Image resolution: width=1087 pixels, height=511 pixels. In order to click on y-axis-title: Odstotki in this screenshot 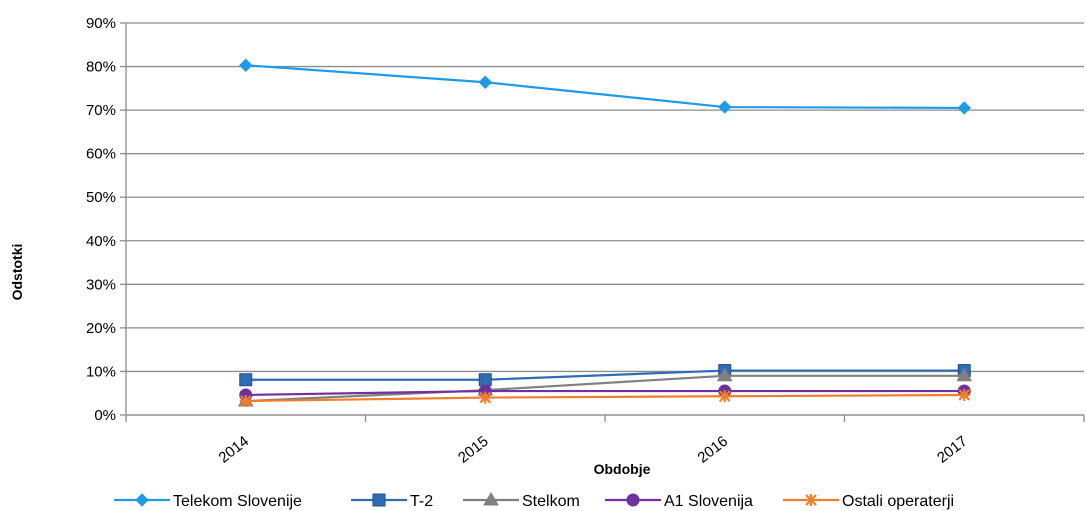, I will do `click(17, 272)`.